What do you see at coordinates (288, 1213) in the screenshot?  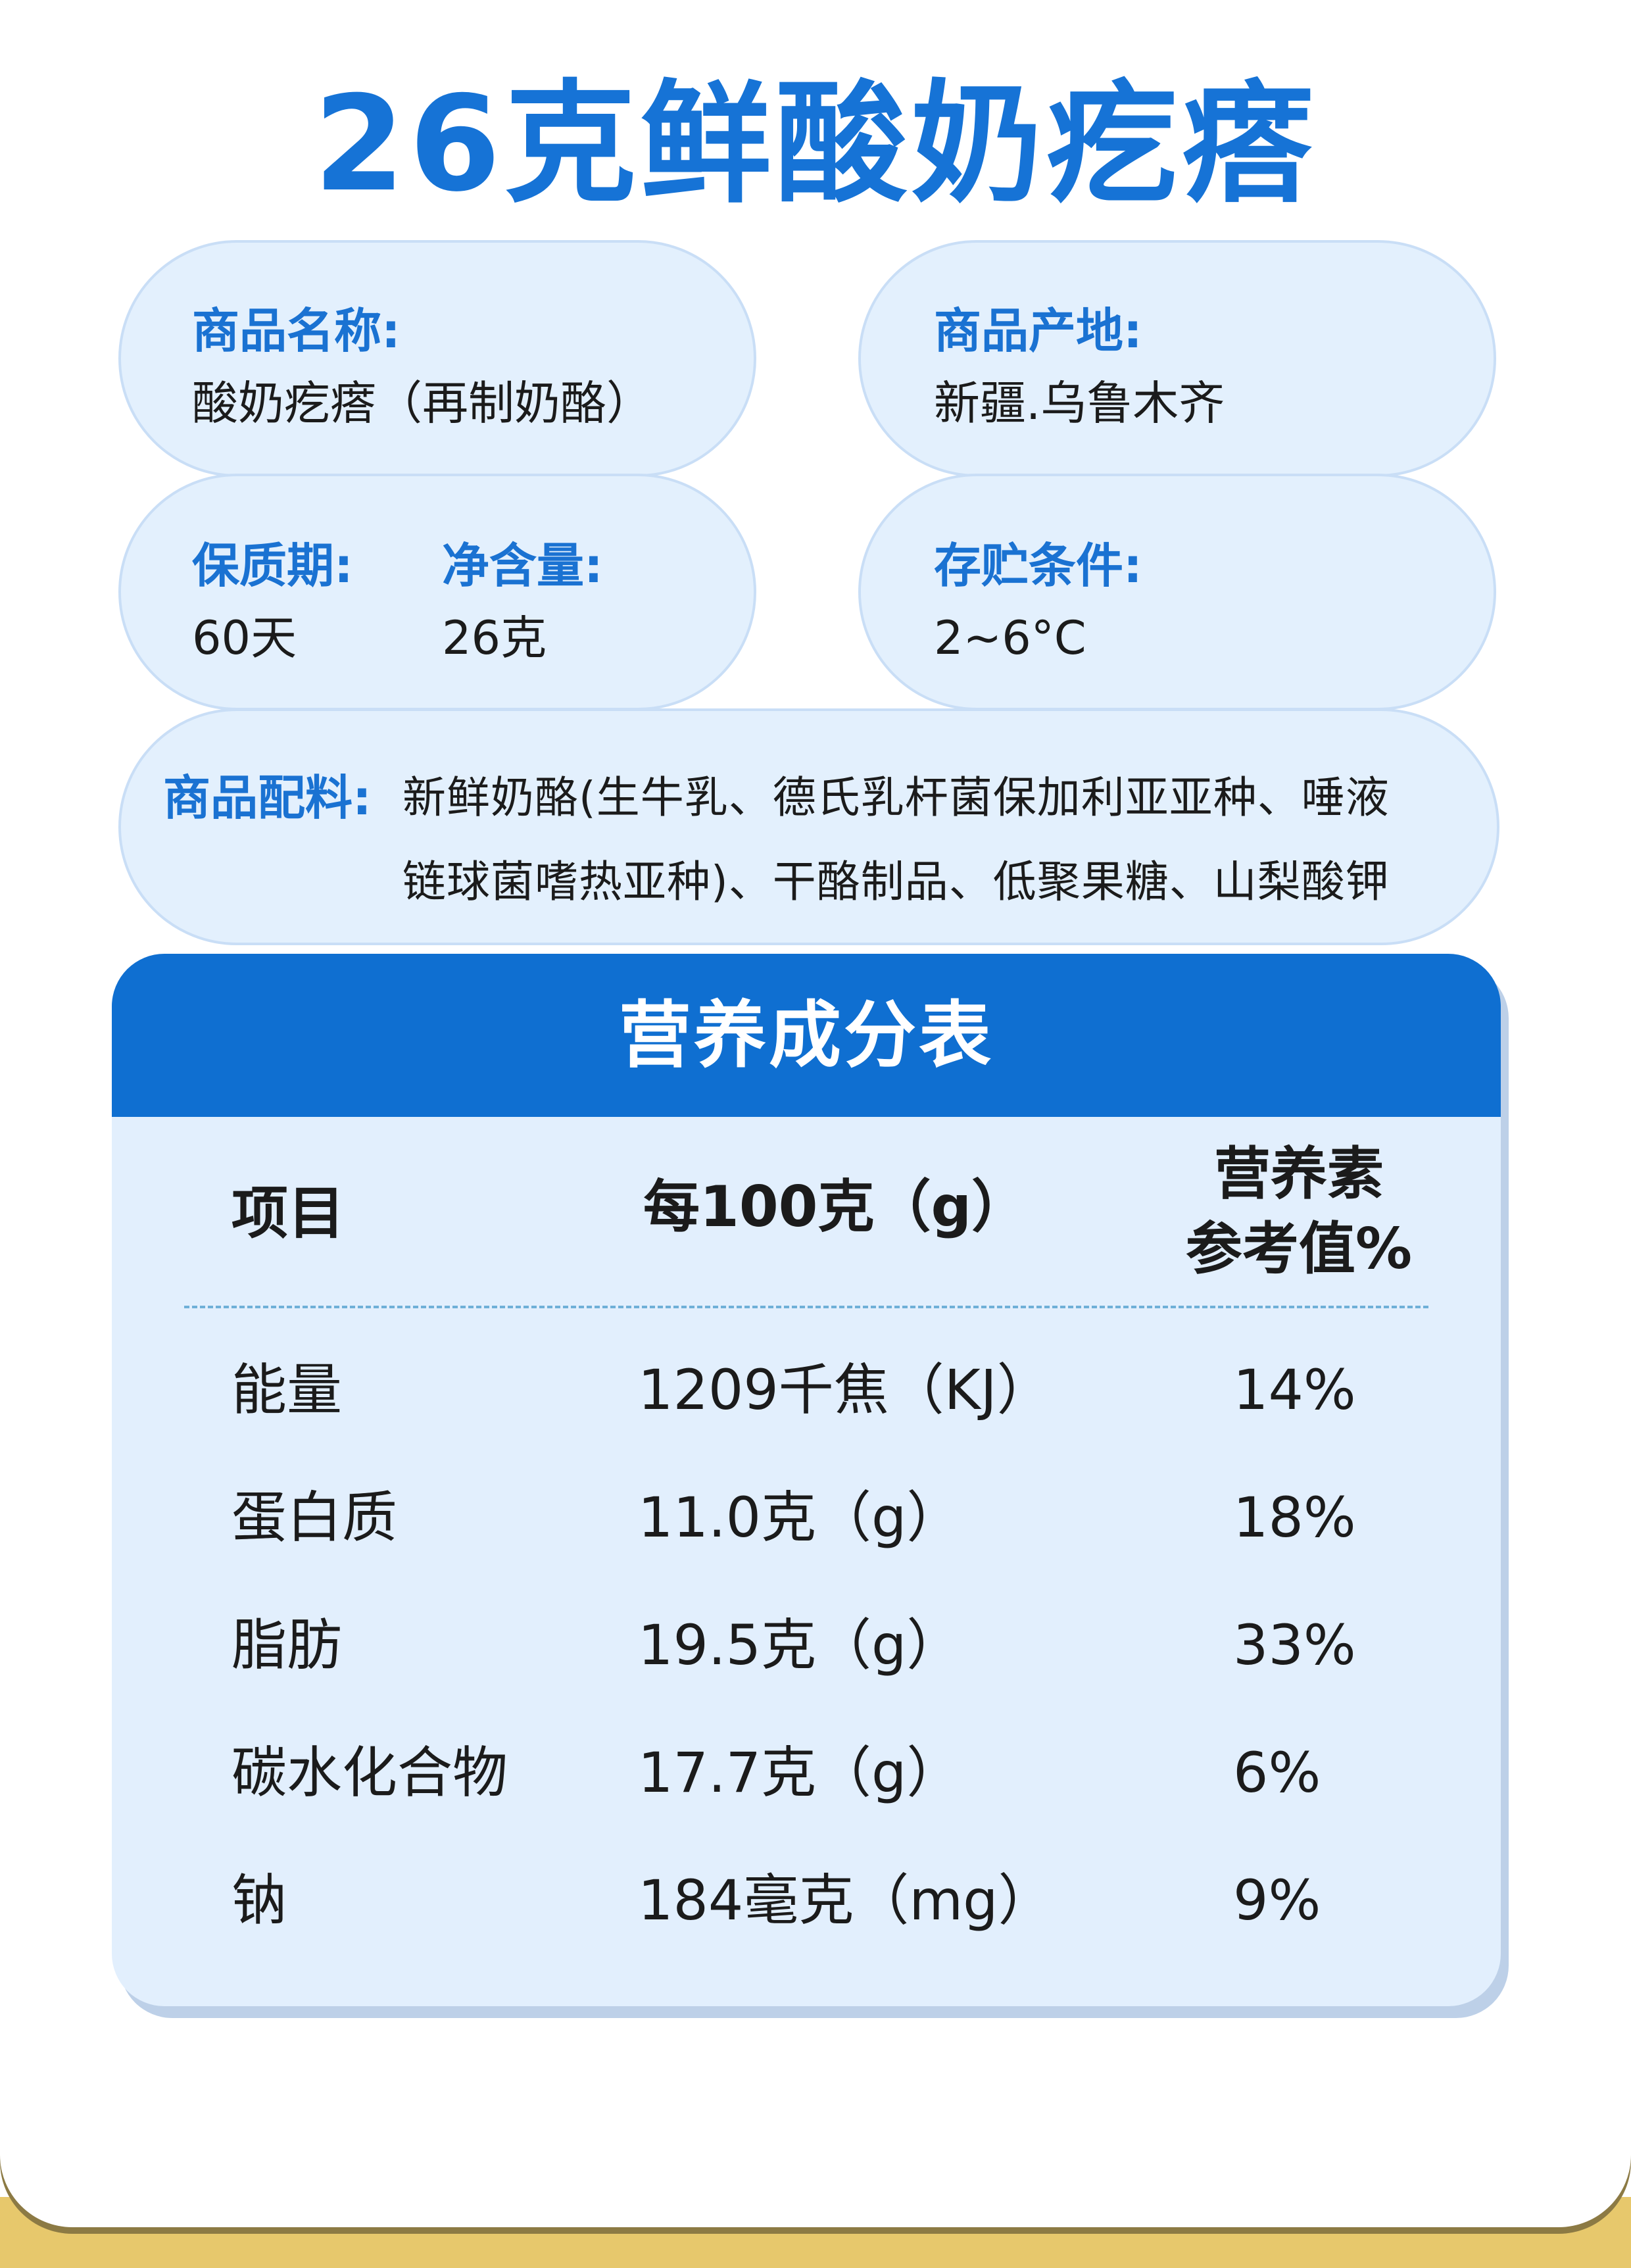 I see `column-header-item: 项目` at bounding box center [288, 1213].